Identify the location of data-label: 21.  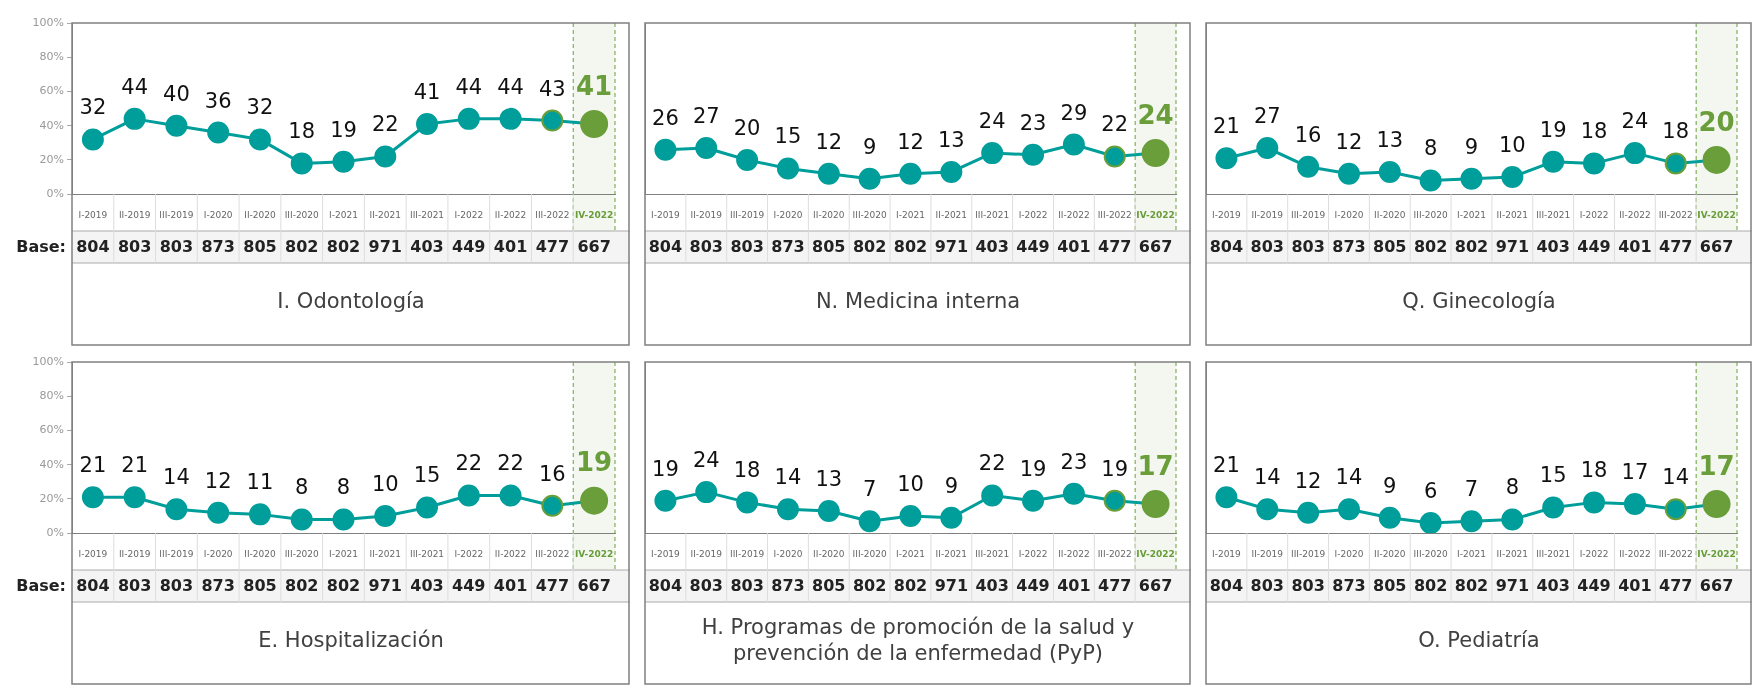
(1226, 126).